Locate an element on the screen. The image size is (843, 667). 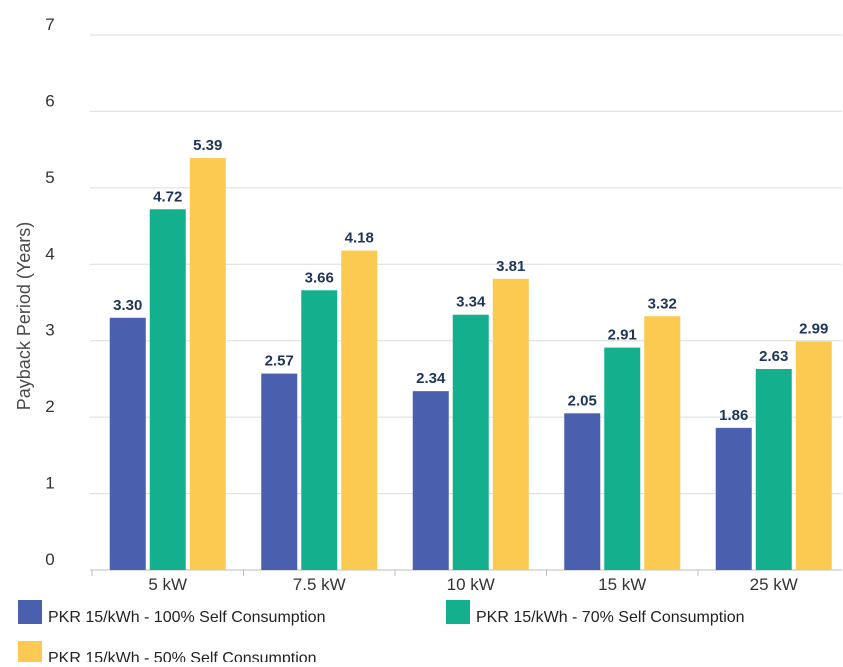
data-label: 2.57 is located at coordinates (279, 361).